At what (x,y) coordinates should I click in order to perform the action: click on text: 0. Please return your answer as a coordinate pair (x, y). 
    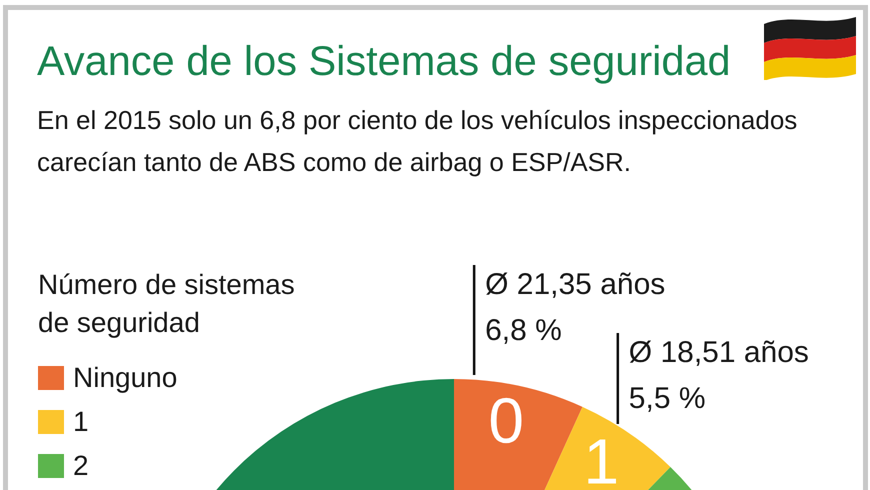
    Looking at the image, I should click on (506, 420).